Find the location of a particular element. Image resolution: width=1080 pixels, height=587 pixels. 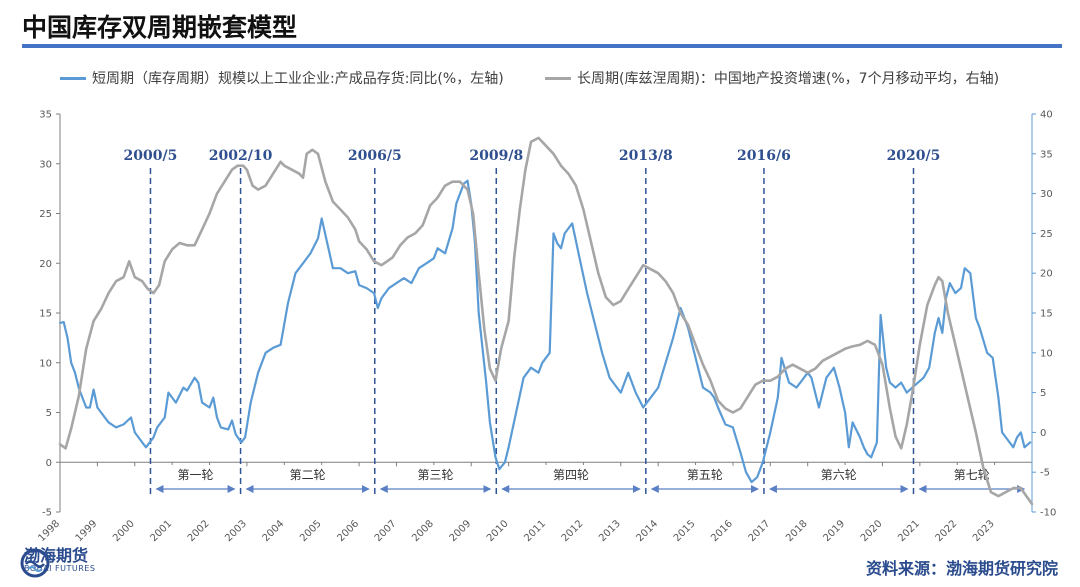

x-tick-label: 2009 is located at coordinates (461, 531).